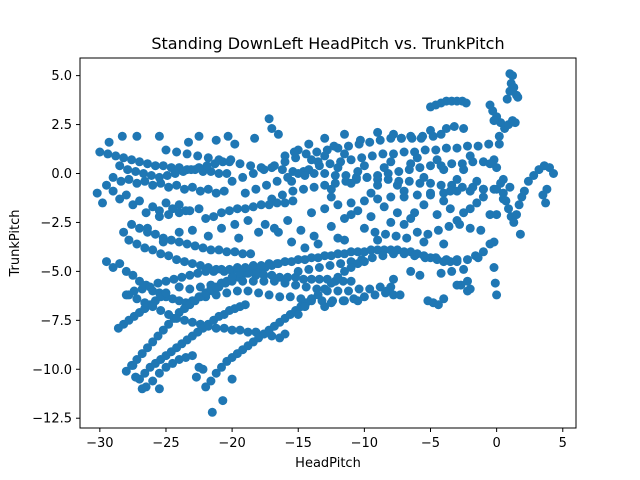  I want to click on y-tick-label: −5.0, so click(56, 272).